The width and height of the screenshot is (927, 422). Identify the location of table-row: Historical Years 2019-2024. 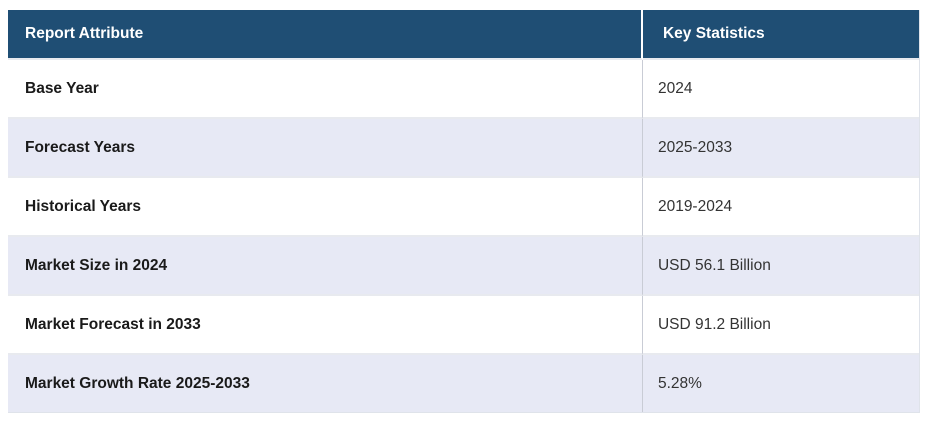
(463, 207).